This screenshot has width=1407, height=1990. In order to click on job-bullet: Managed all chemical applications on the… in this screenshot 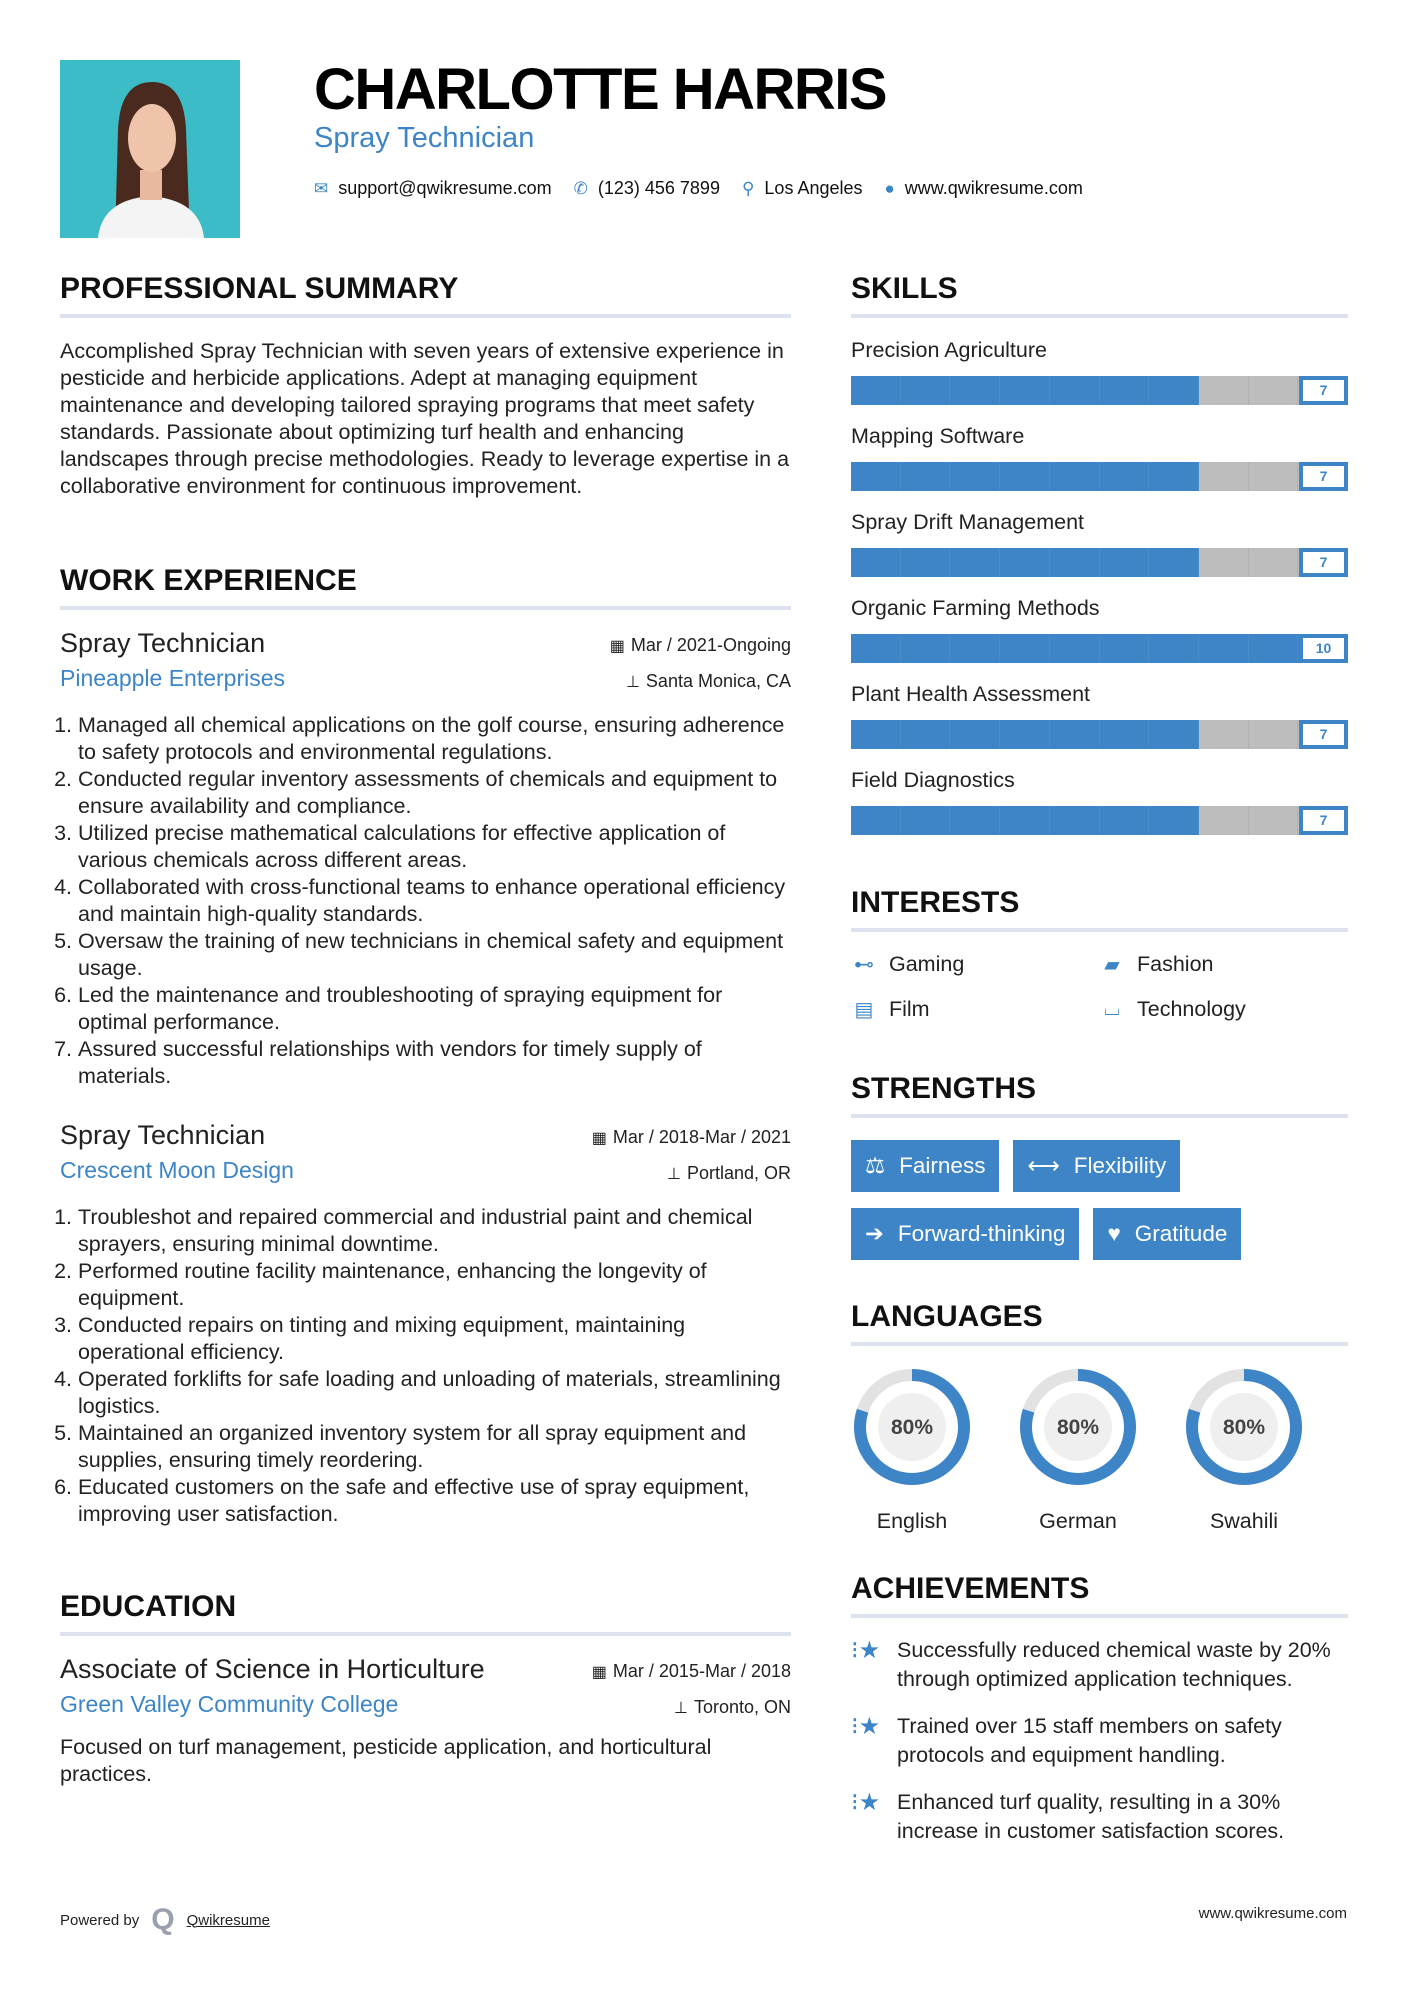, I will do `click(434, 739)`.